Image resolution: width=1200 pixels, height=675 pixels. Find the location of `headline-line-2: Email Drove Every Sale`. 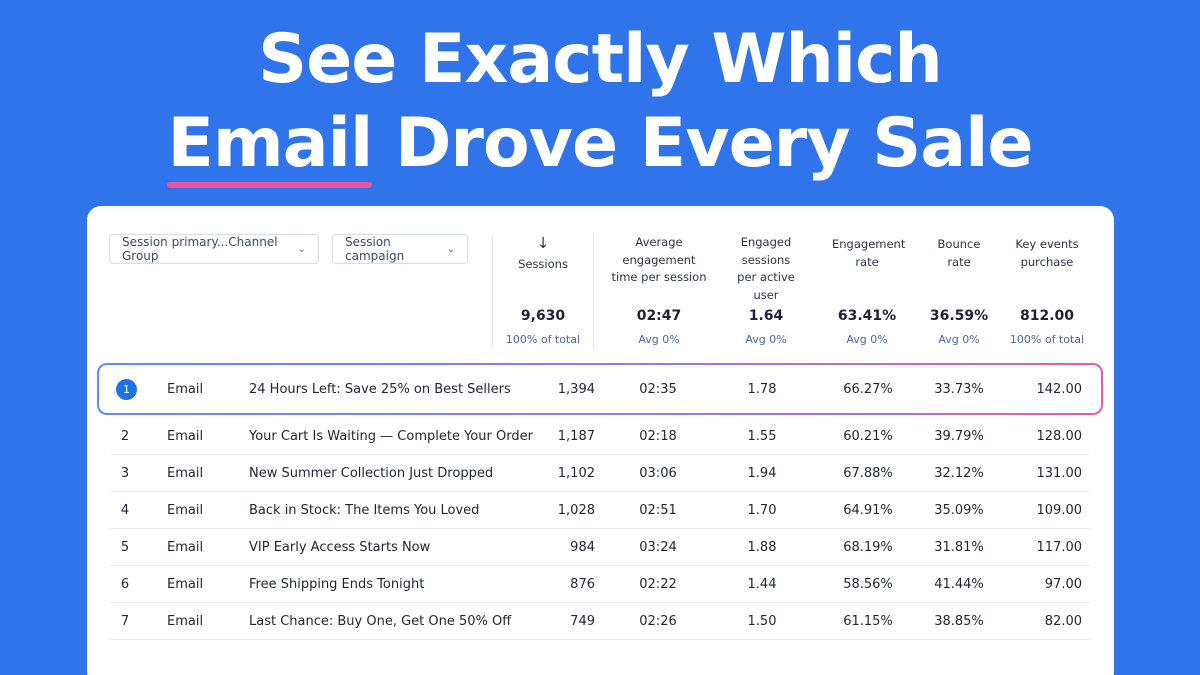

headline-line-2: Email Drove Every Sale is located at coordinates (600, 145).